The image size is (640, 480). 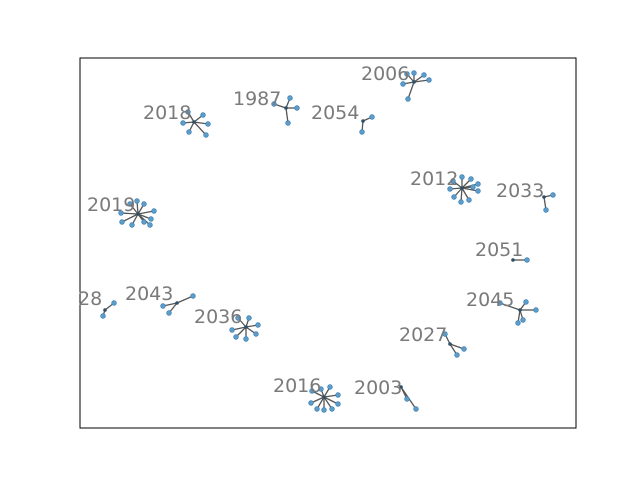 I want to click on cluster-2027: 2027, so click(x=433, y=341).